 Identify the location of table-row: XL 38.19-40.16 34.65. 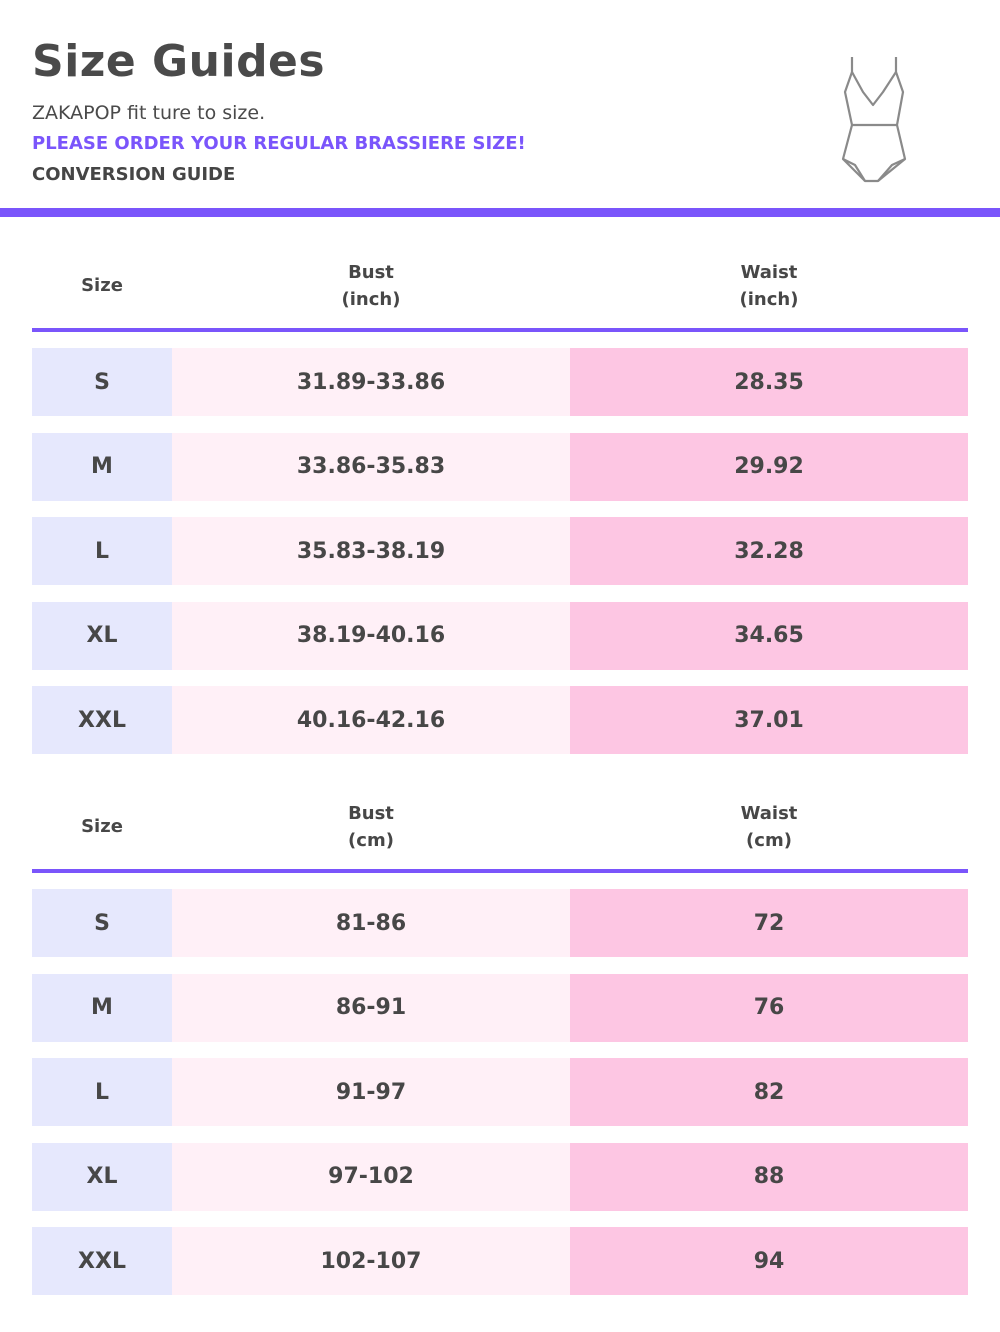
(500, 635).